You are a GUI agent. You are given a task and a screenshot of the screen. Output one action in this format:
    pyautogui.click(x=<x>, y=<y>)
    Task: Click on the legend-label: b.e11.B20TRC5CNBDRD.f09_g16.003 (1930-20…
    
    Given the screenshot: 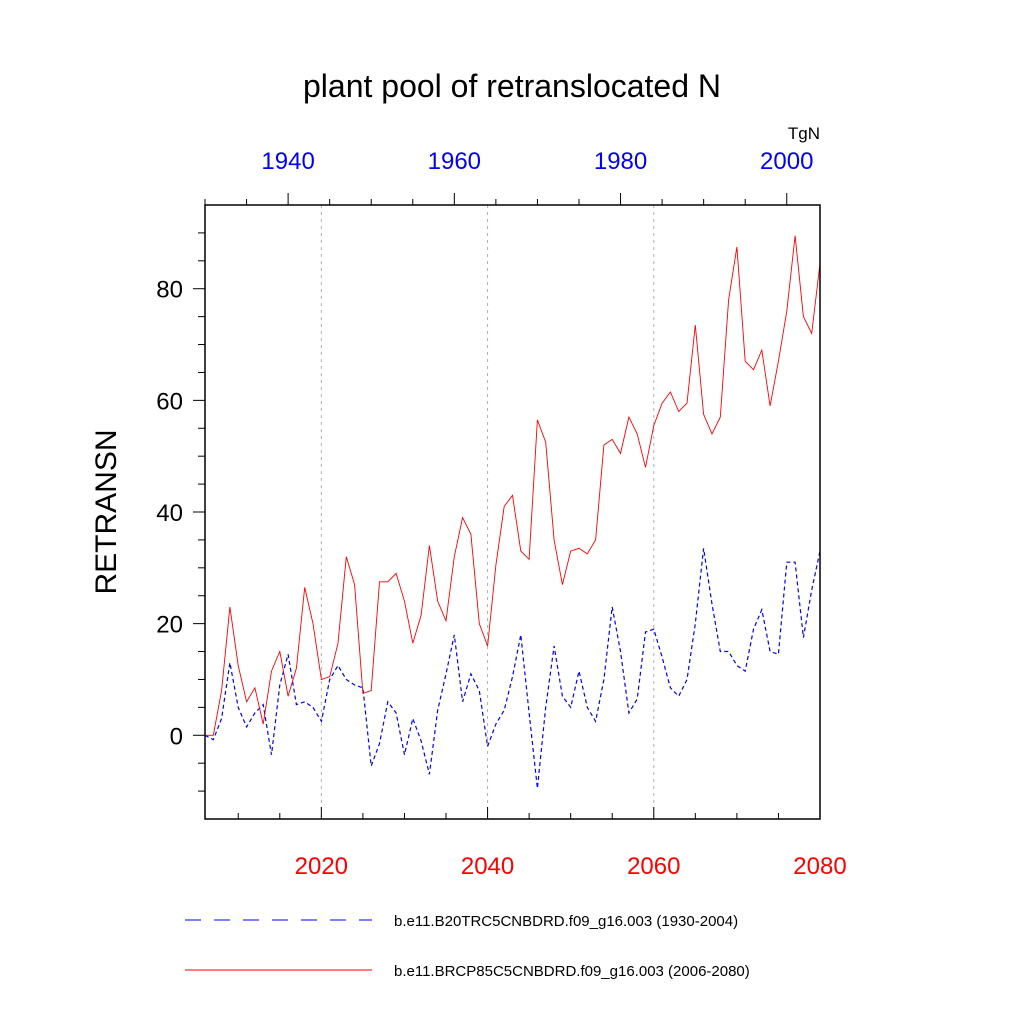 What is the action you would take?
    pyautogui.click(x=566, y=921)
    